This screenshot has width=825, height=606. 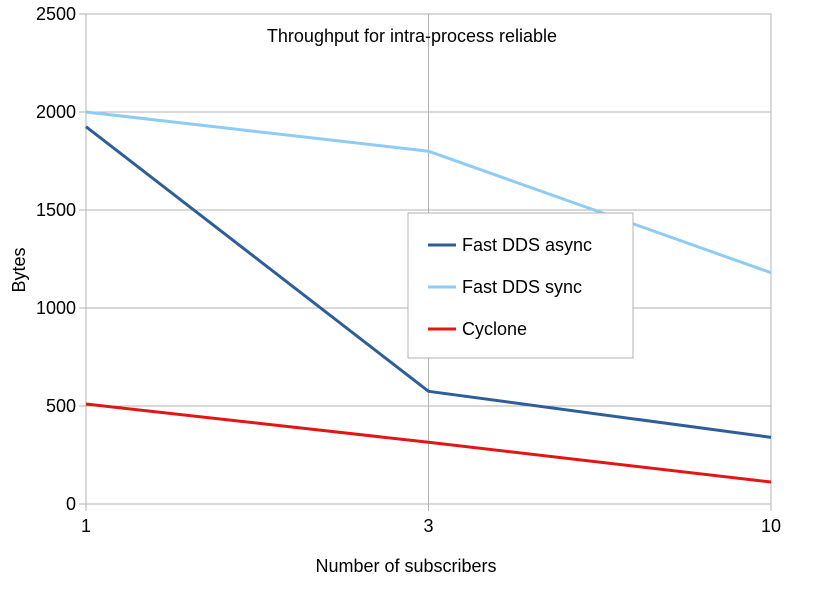 What do you see at coordinates (428, 443) in the screenshot?
I see `series-line` at bounding box center [428, 443].